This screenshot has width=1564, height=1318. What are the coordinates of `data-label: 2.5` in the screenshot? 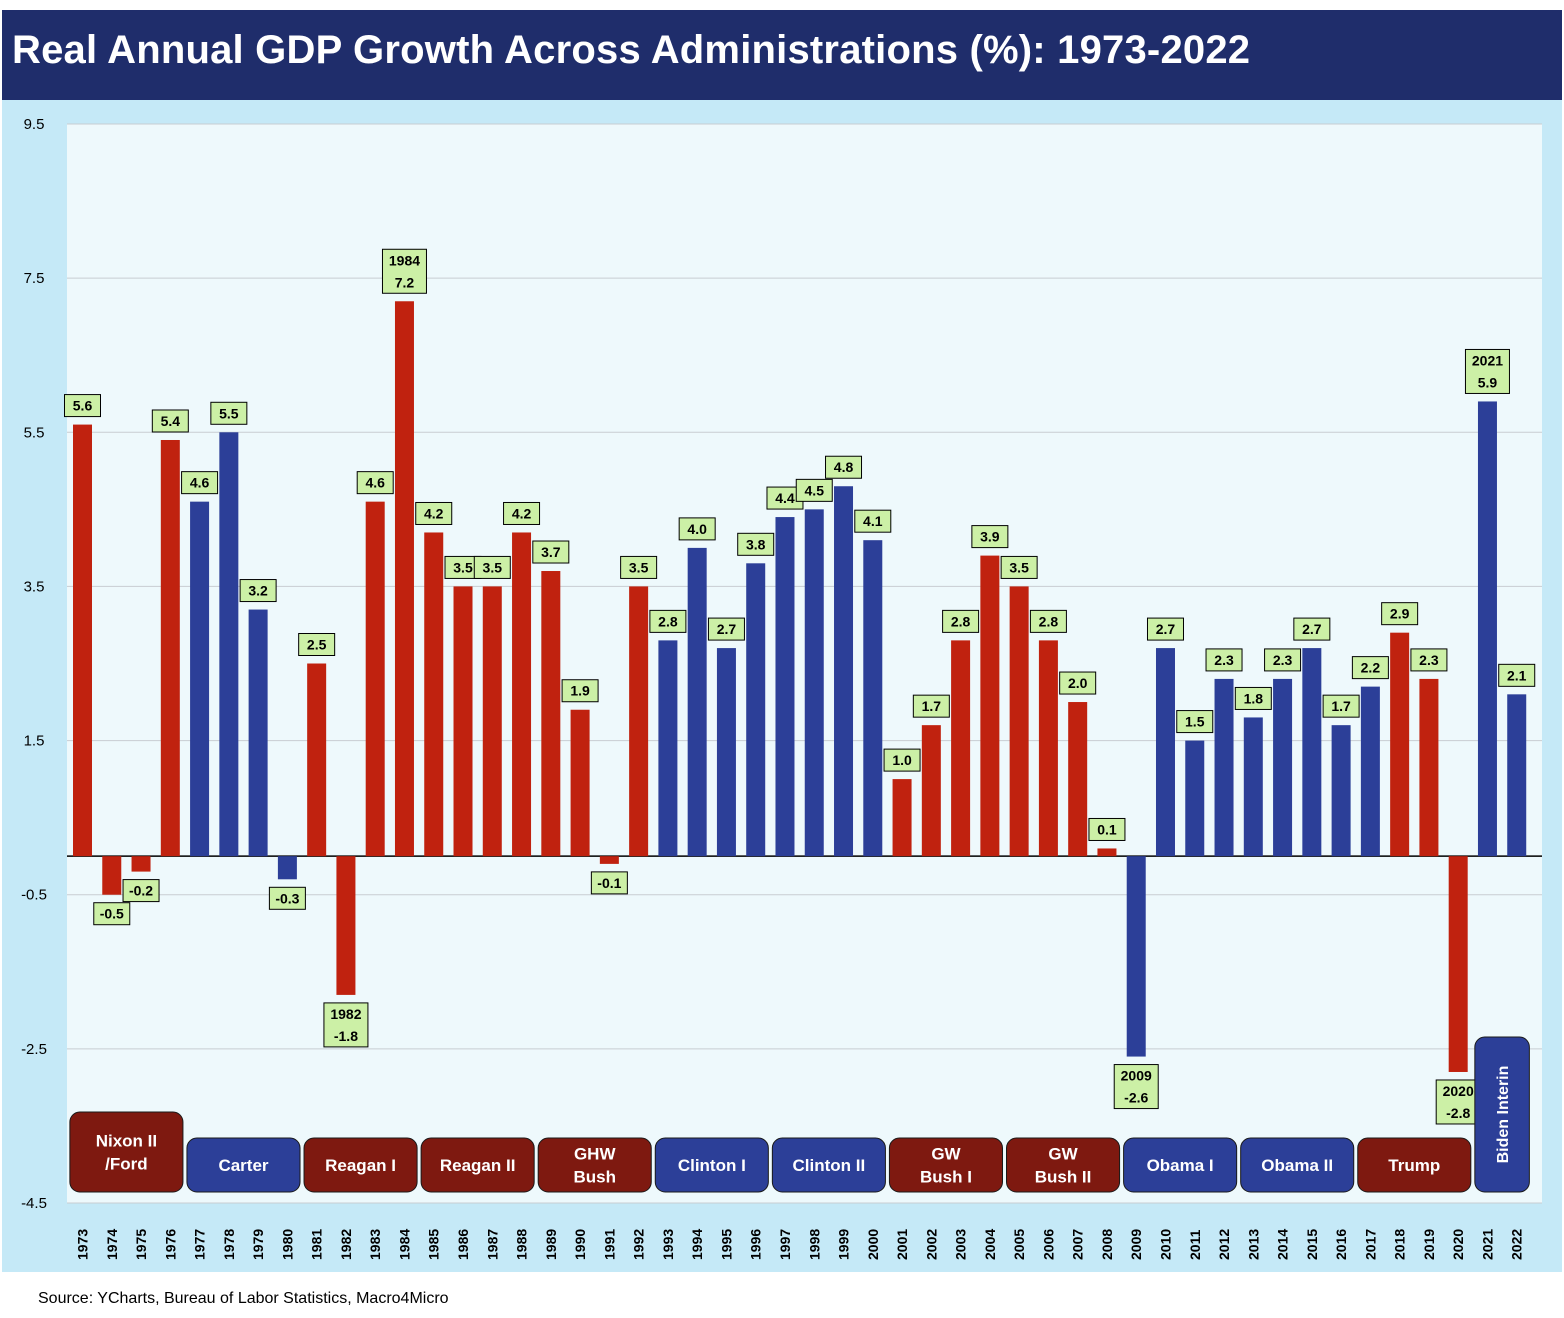 It's located at (317, 645).